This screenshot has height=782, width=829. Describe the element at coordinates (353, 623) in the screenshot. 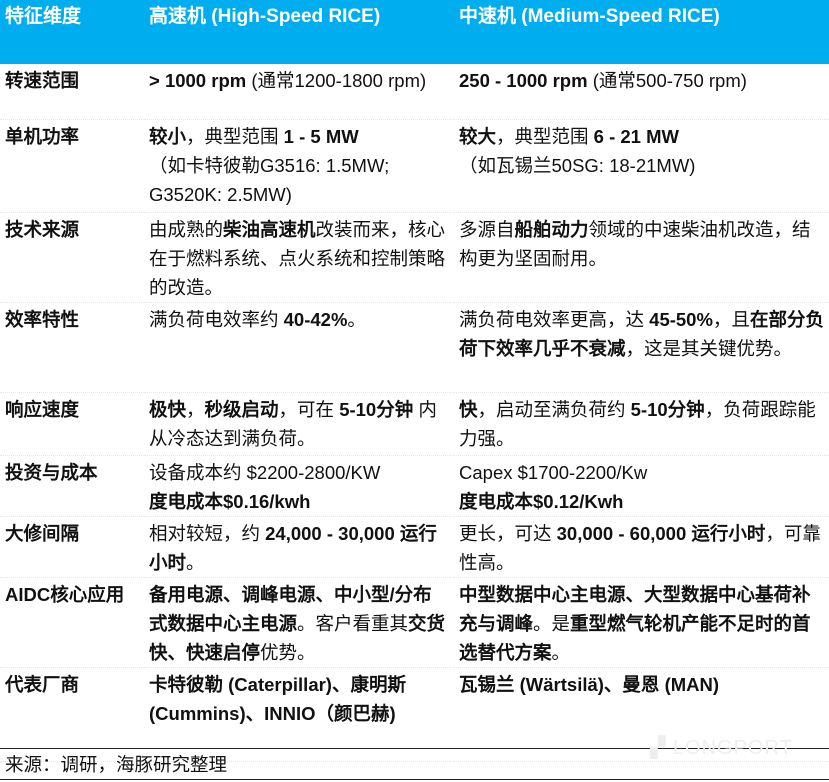

I see `cell-text-segment: 。客户看重其` at that location.